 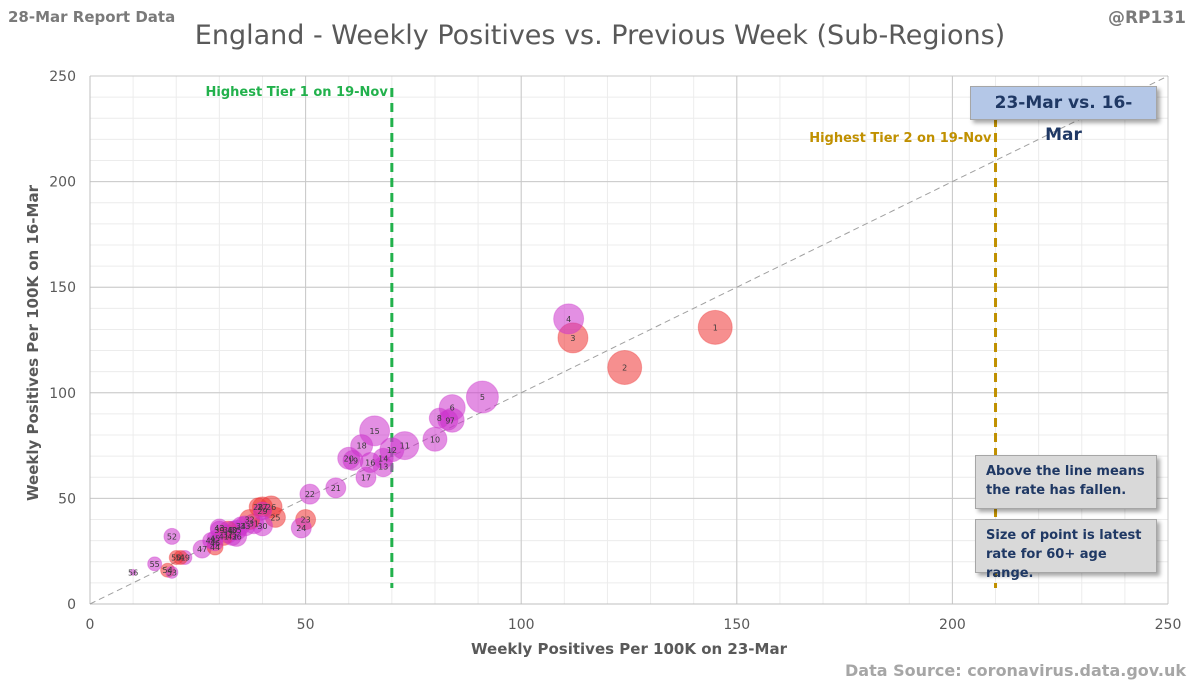 I want to click on data-point-label: 6, so click(x=452, y=408).